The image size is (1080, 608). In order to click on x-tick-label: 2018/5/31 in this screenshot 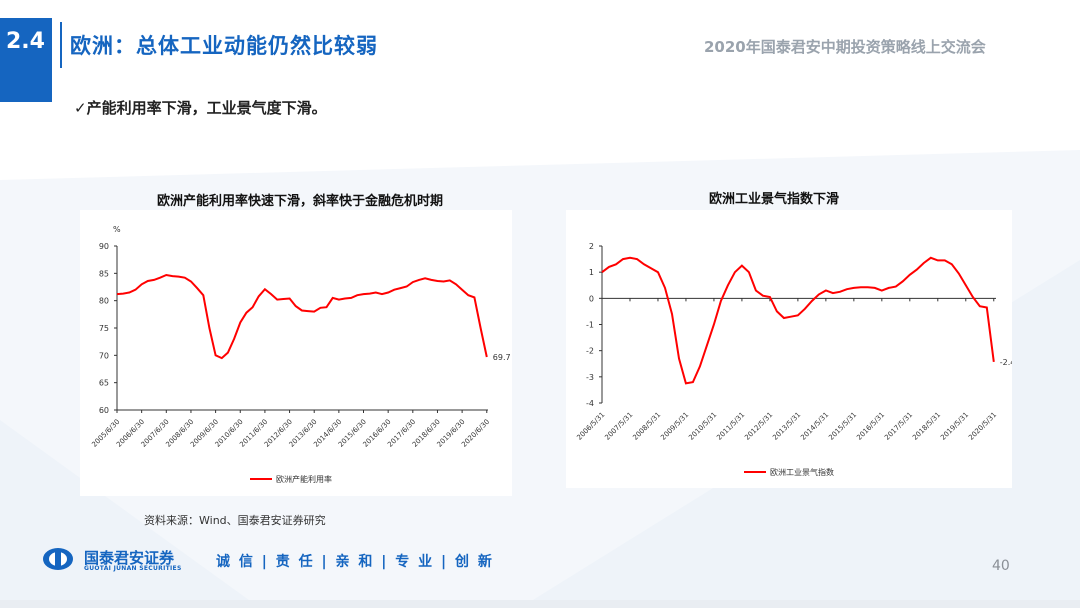, I will do `click(926, 426)`.